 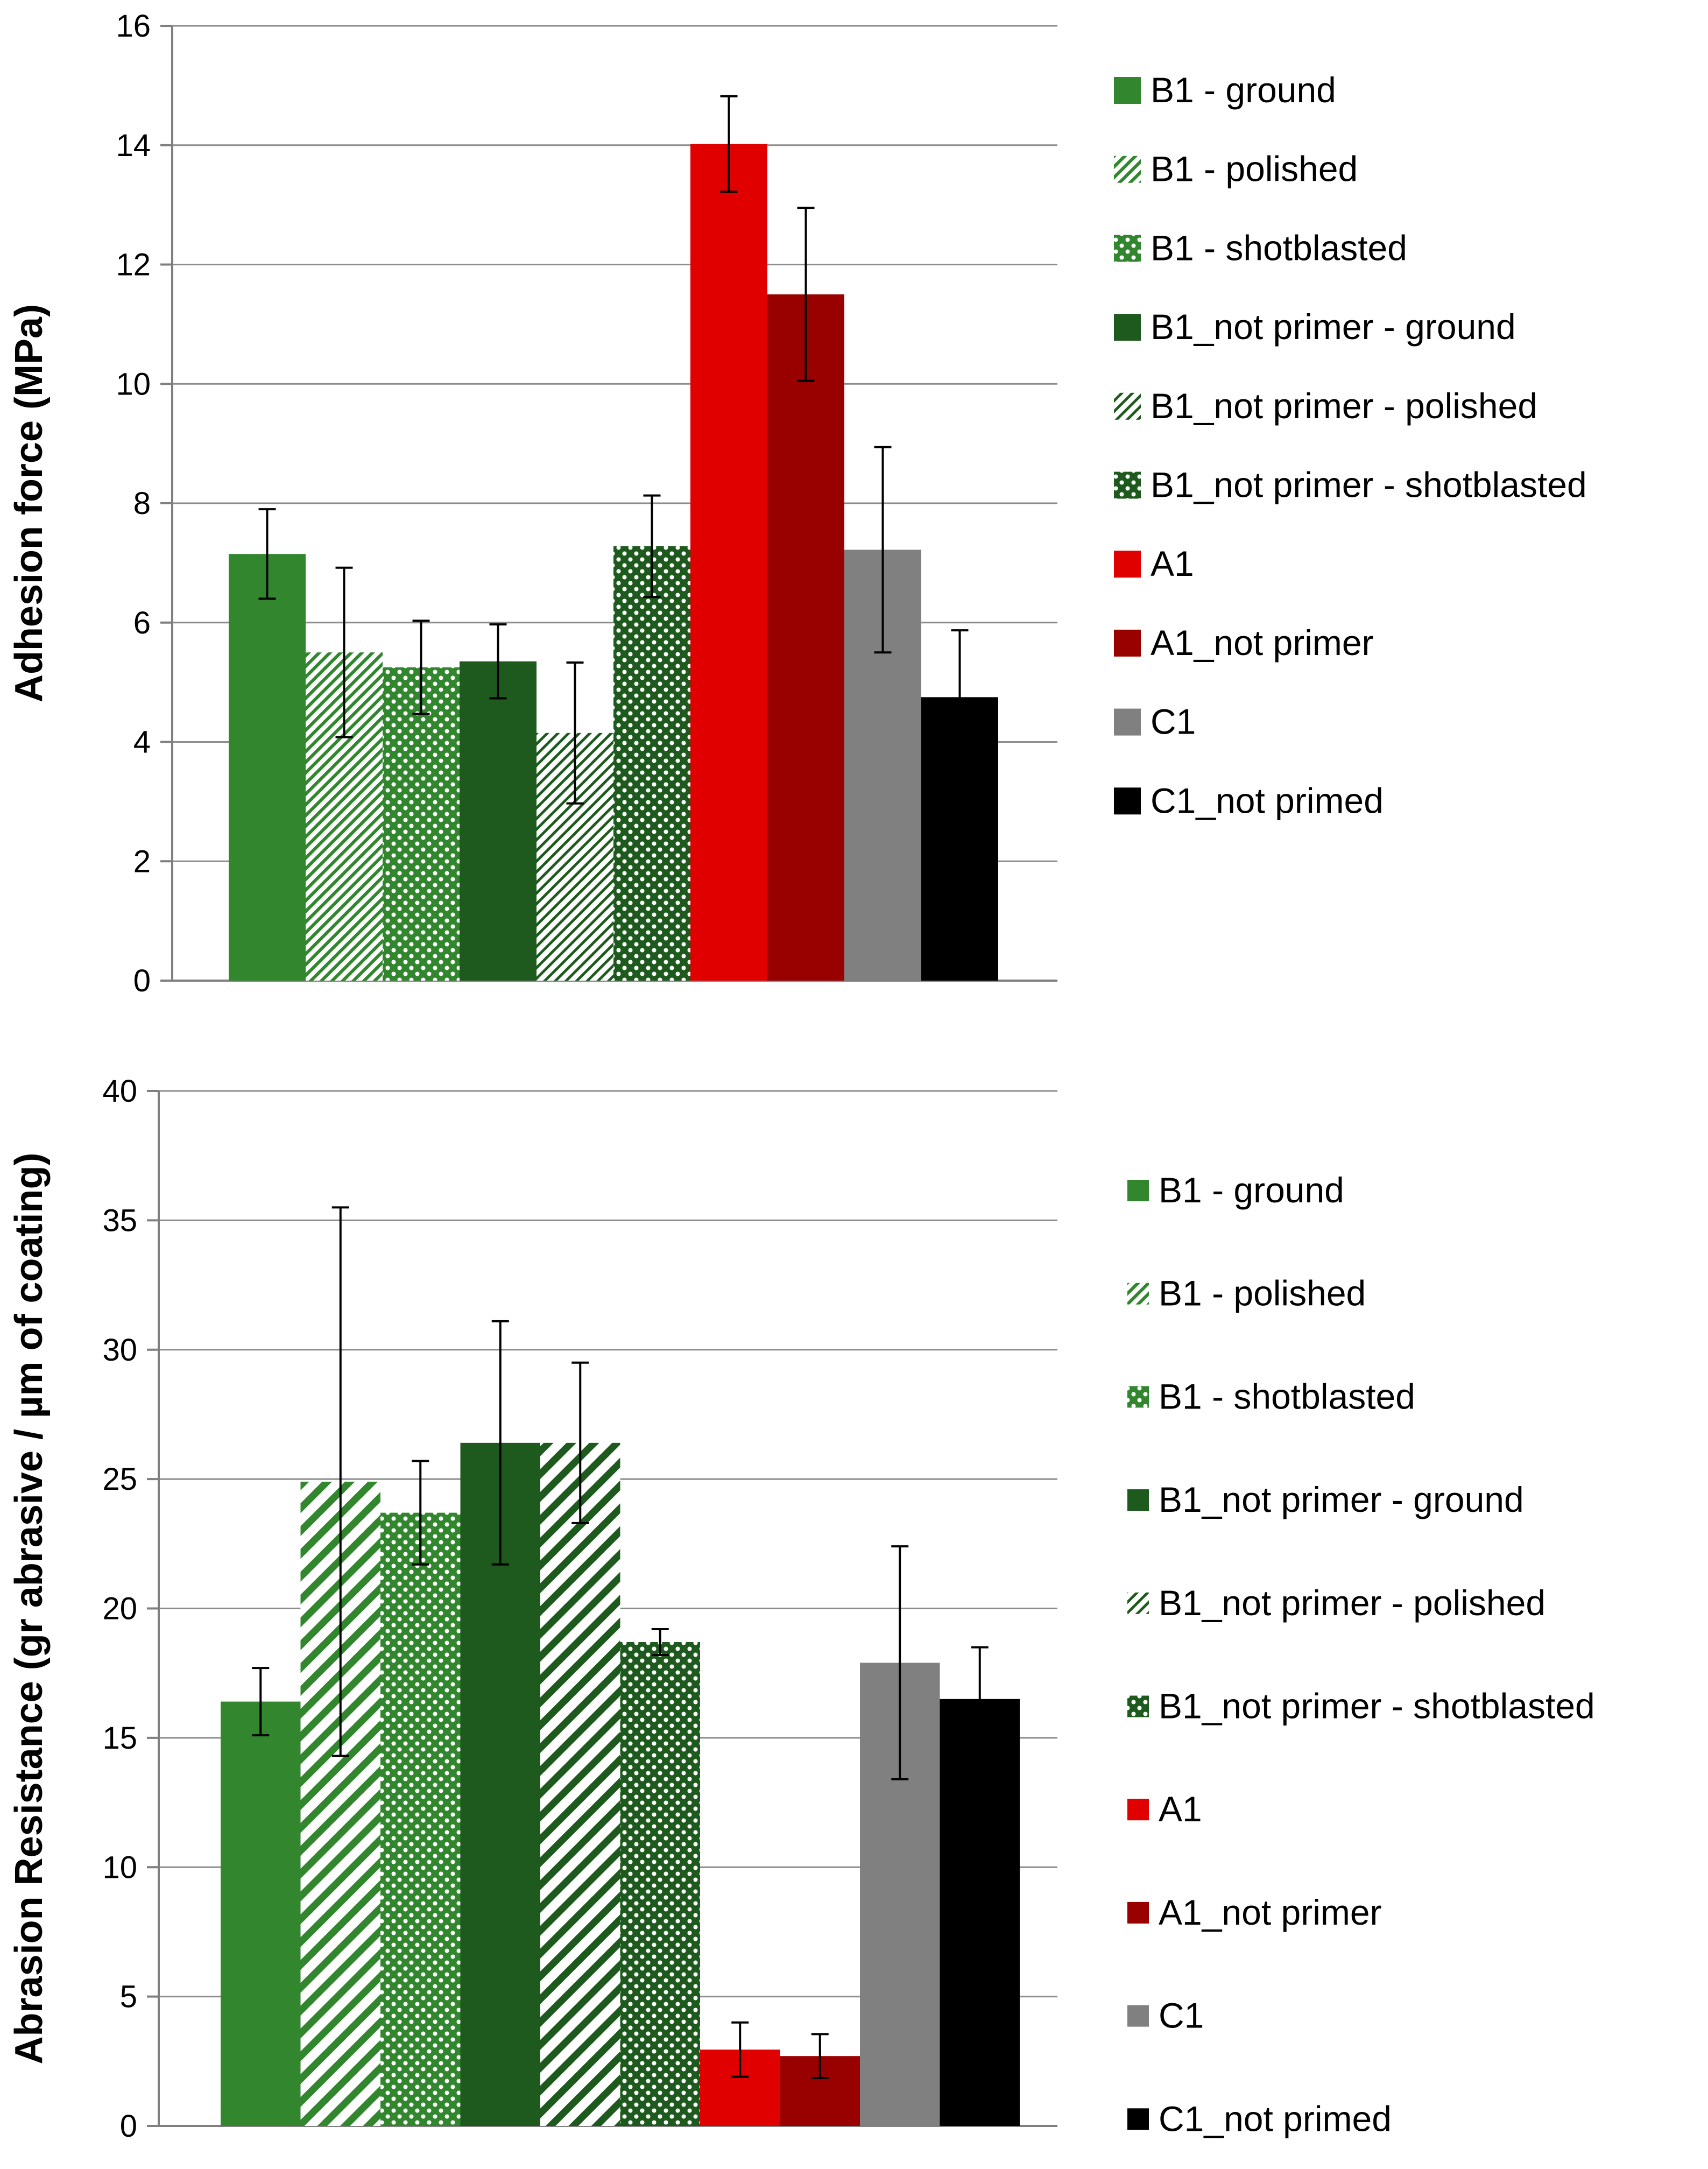 What do you see at coordinates (133, 145) in the screenshot?
I see `y-tick-label: 14` at bounding box center [133, 145].